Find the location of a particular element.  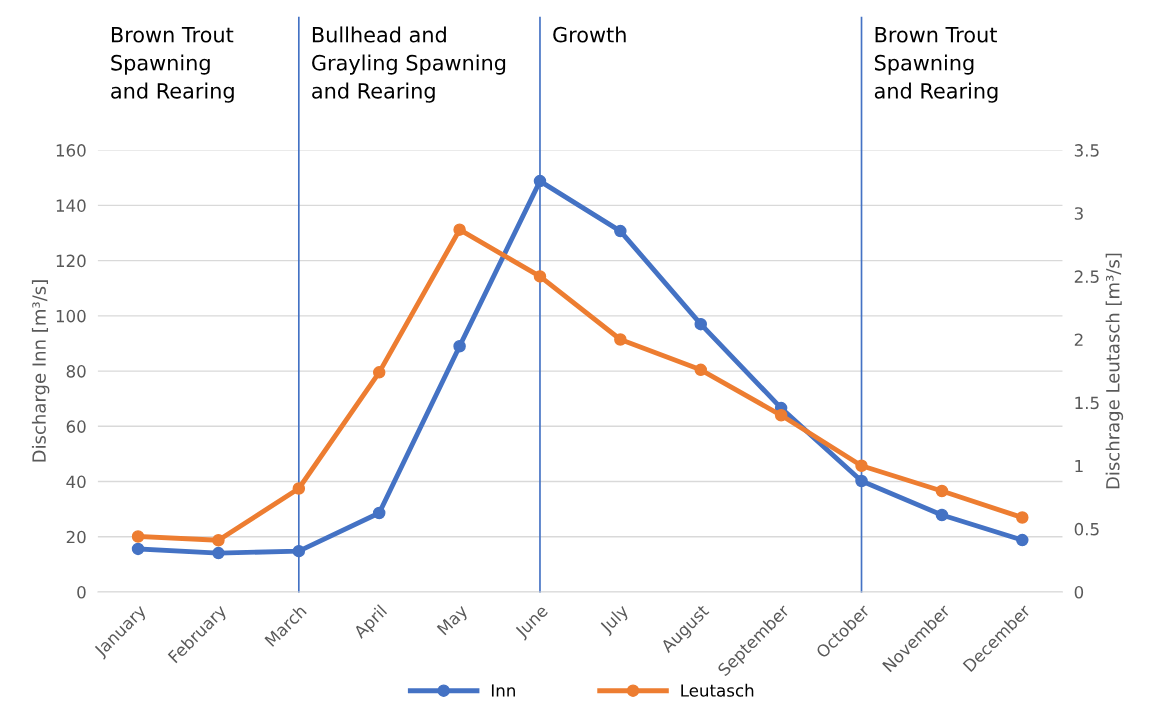

text: Growth is located at coordinates (589, 34).